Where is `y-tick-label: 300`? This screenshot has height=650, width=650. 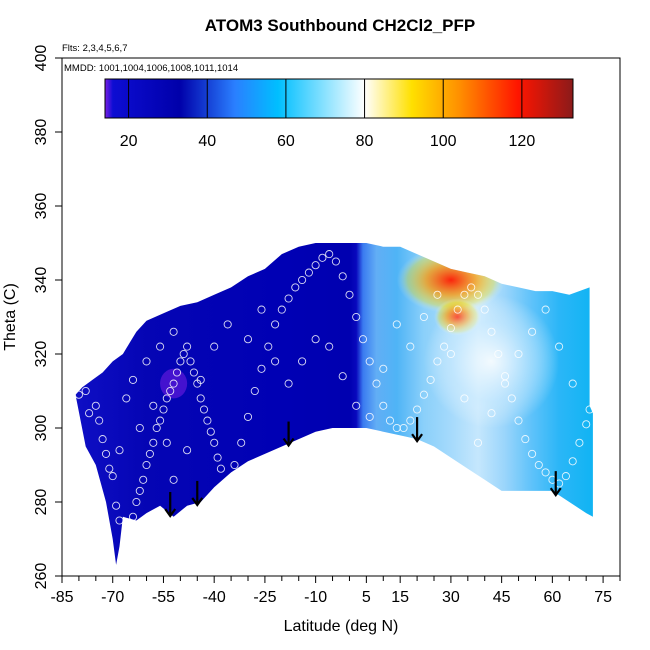
y-tick-label: 300 is located at coordinates (41, 428).